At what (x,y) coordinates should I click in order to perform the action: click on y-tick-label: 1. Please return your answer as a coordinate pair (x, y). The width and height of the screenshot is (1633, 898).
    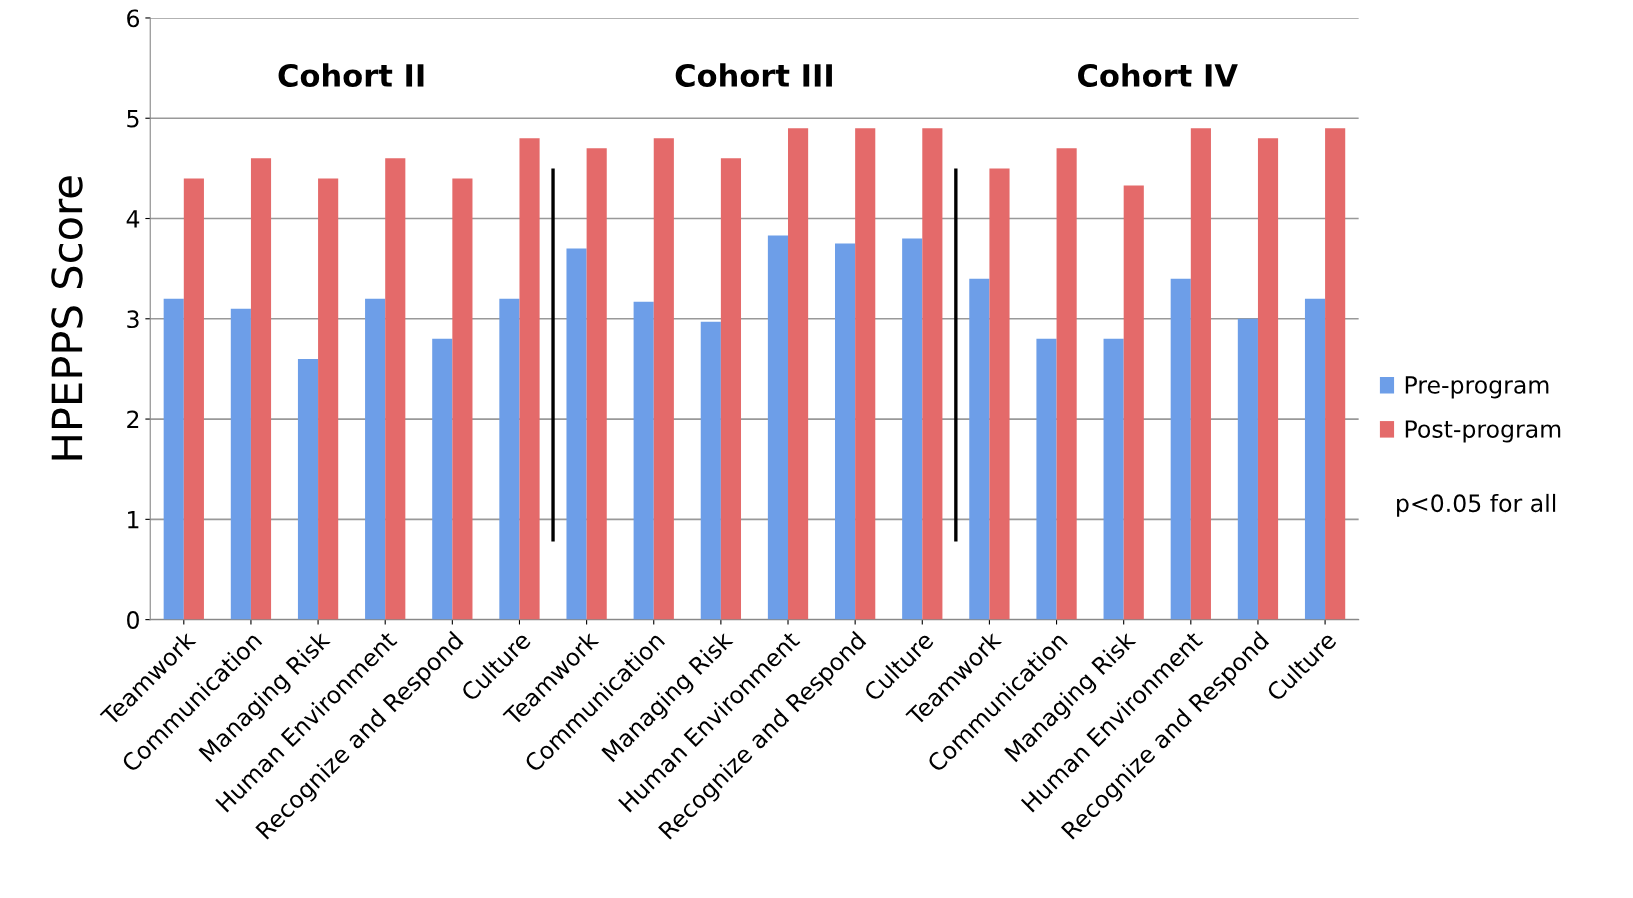
    Looking at the image, I should click on (133, 520).